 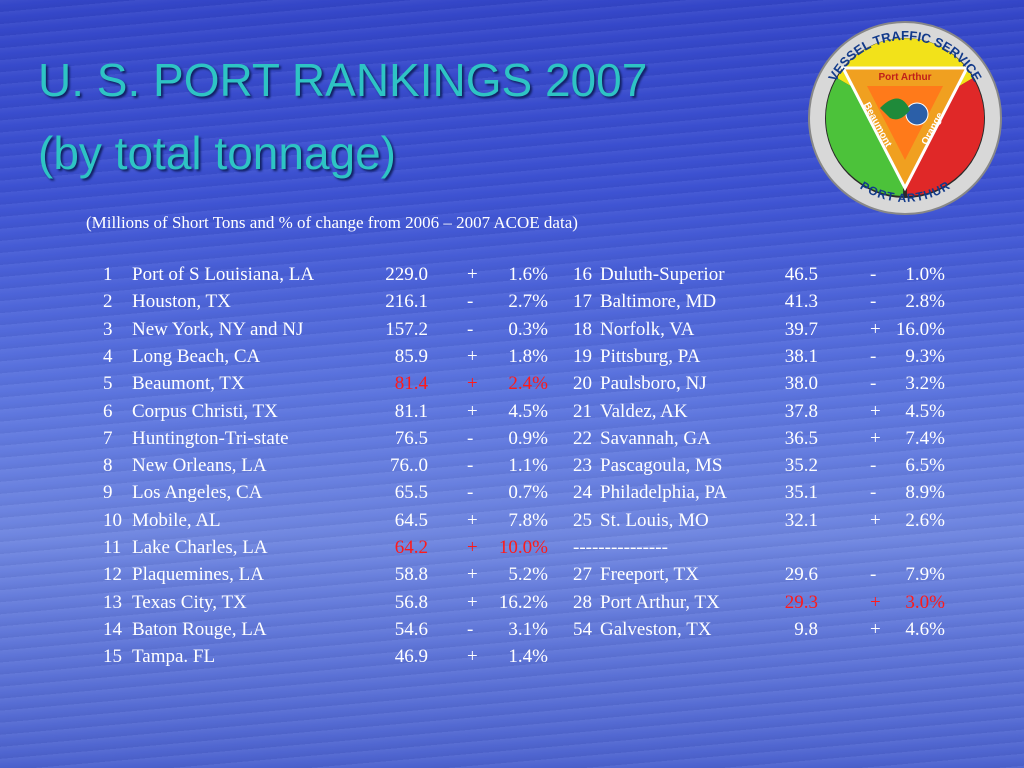 What do you see at coordinates (108, 302) in the screenshot?
I see `rank: 2` at bounding box center [108, 302].